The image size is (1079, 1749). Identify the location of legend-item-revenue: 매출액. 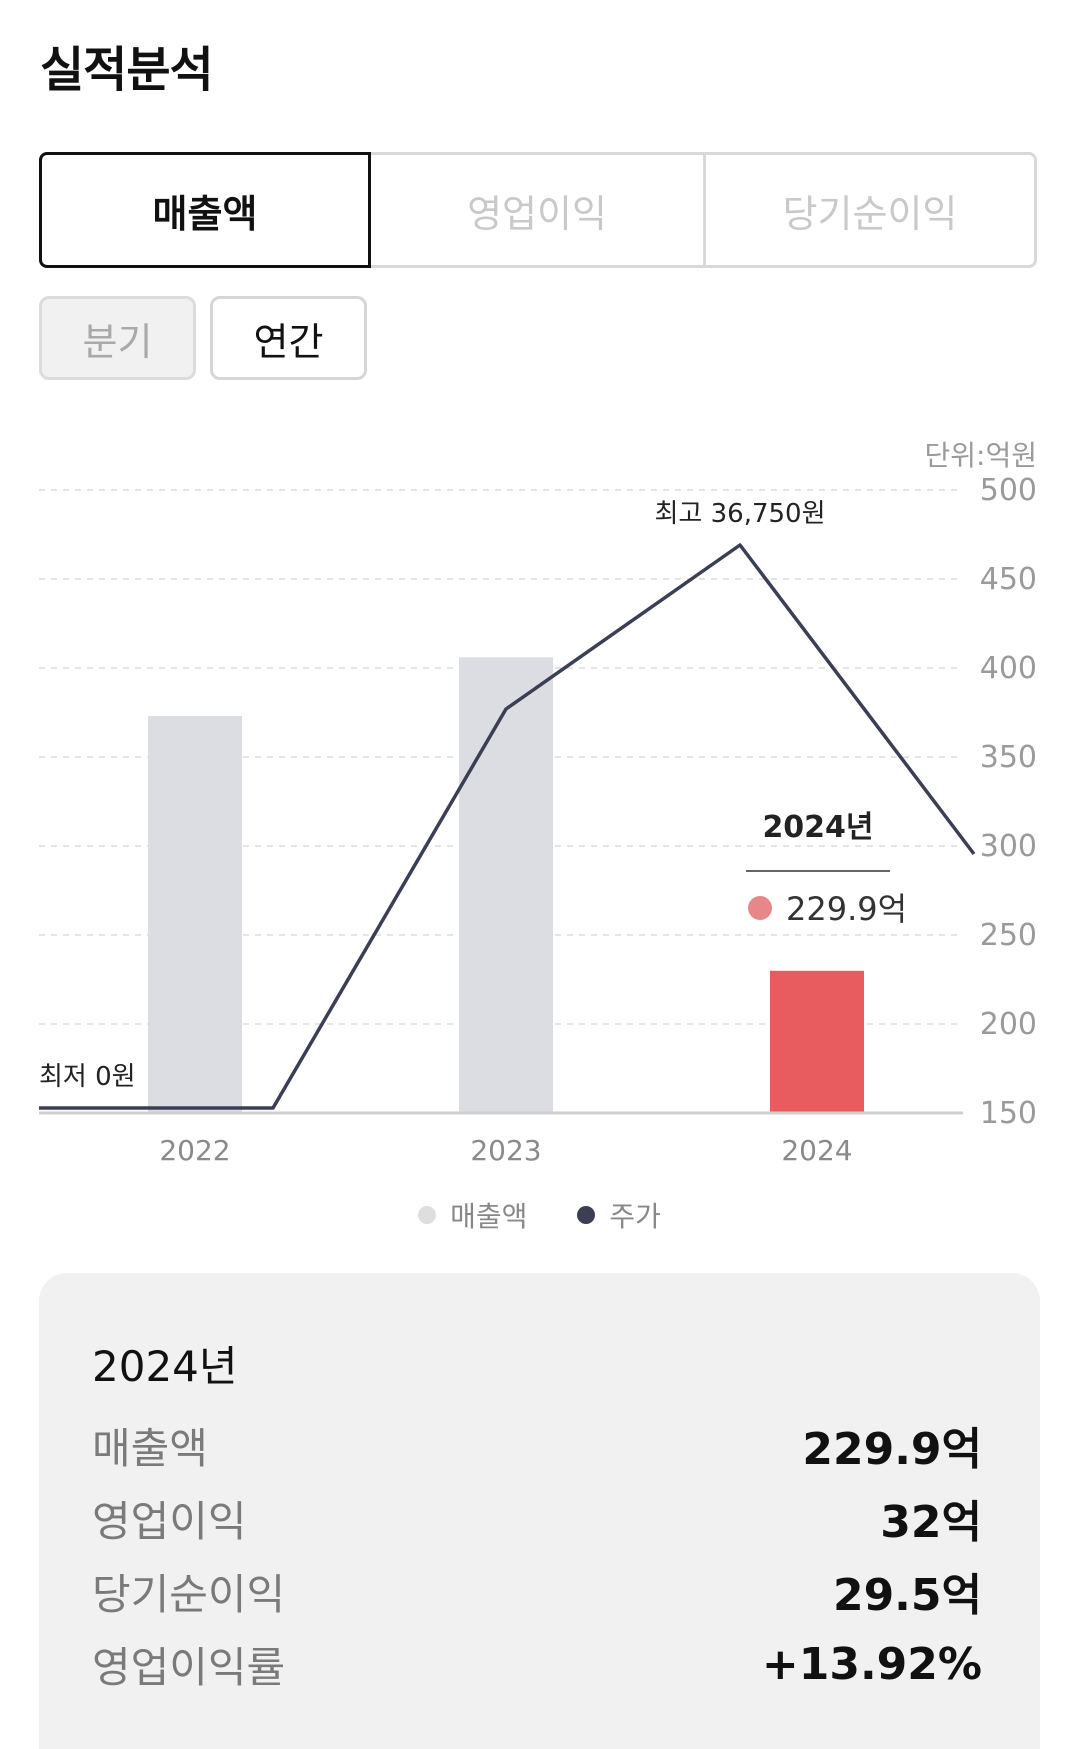
(472, 1215).